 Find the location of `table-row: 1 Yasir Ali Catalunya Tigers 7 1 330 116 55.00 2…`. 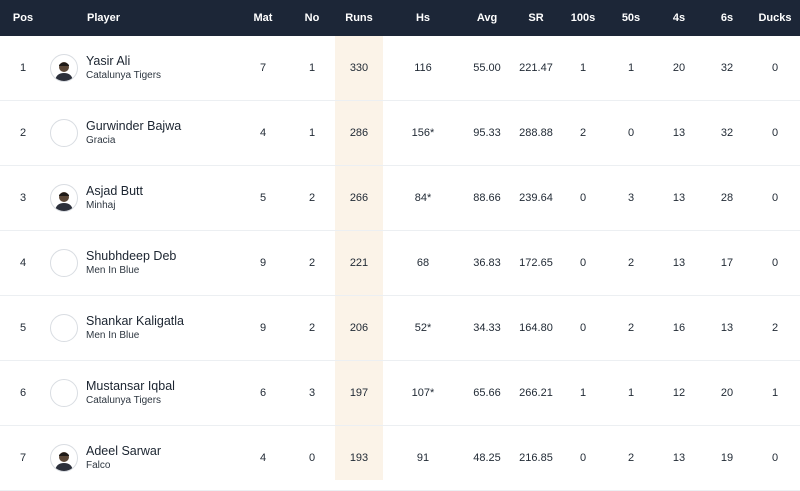

table-row: 1 Yasir Ali Catalunya Tigers 7 1 330 116 55.00 2… is located at coordinates (400, 68).